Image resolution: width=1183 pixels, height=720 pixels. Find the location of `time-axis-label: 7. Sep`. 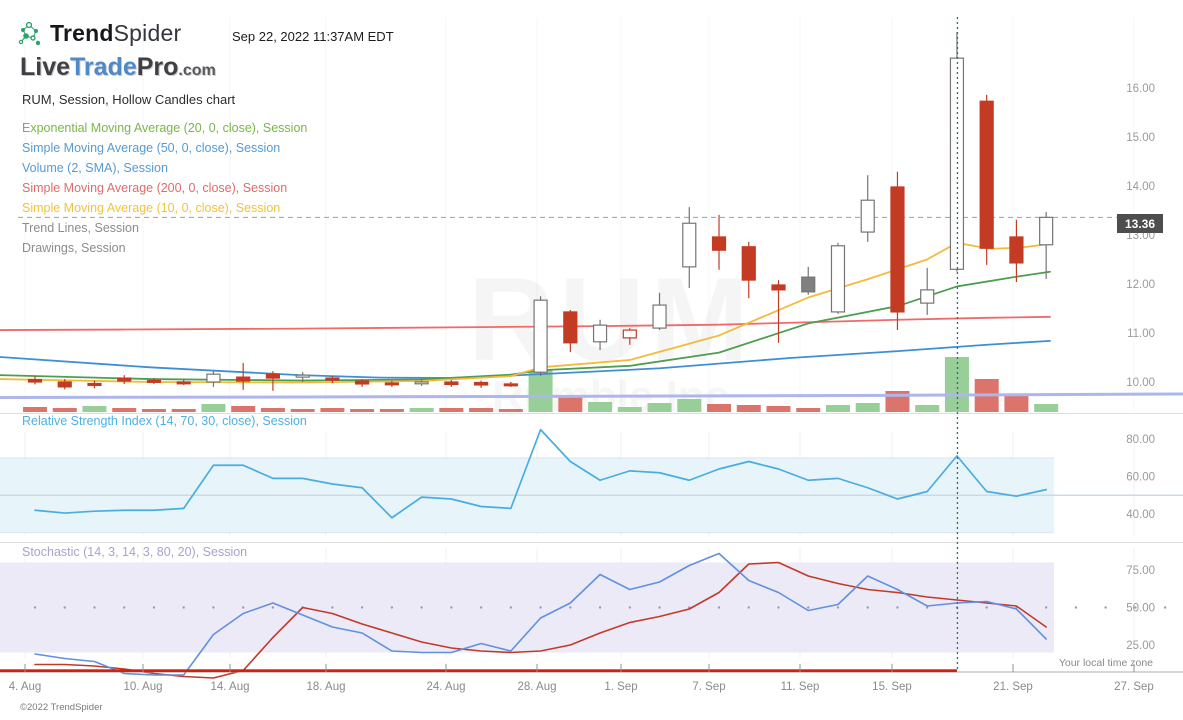

time-axis-label: 7. Sep is located at coordinates (708, 687).